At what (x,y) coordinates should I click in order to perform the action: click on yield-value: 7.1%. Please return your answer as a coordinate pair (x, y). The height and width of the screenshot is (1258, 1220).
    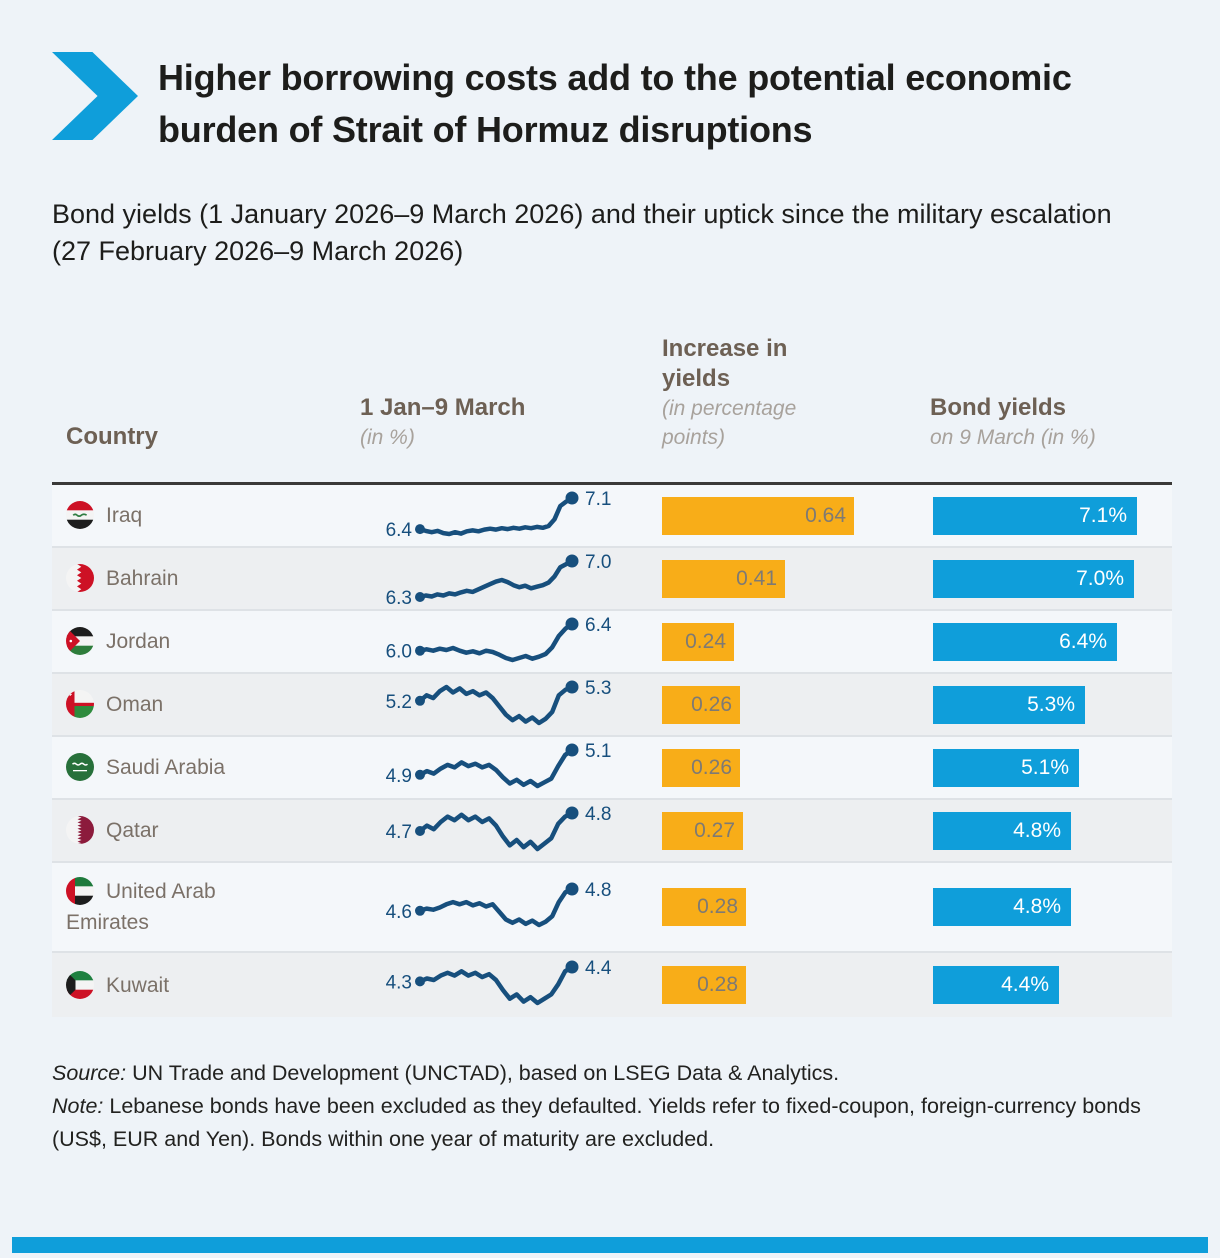
    Looking at the image, I should click on (1103, 515).